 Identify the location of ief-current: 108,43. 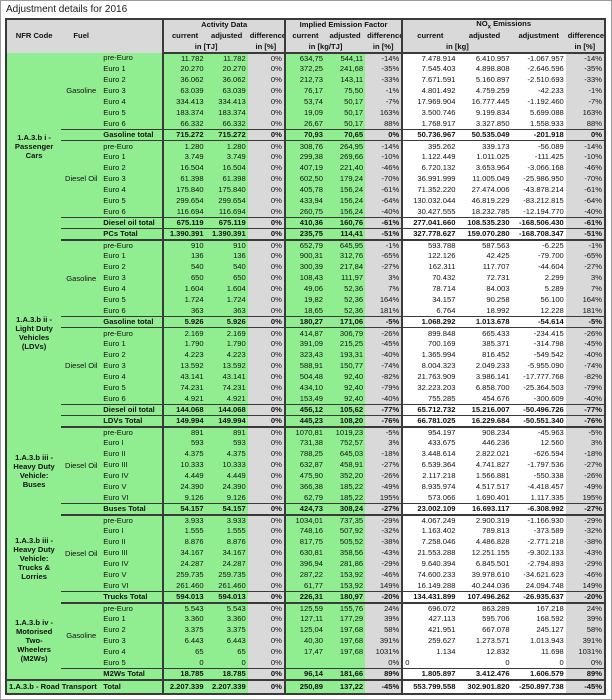
(304, 278).